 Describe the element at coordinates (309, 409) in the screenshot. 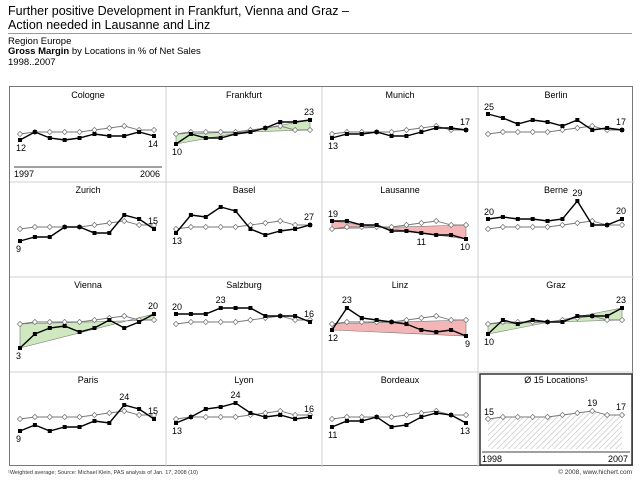

I see `end-label: 16` at that location.